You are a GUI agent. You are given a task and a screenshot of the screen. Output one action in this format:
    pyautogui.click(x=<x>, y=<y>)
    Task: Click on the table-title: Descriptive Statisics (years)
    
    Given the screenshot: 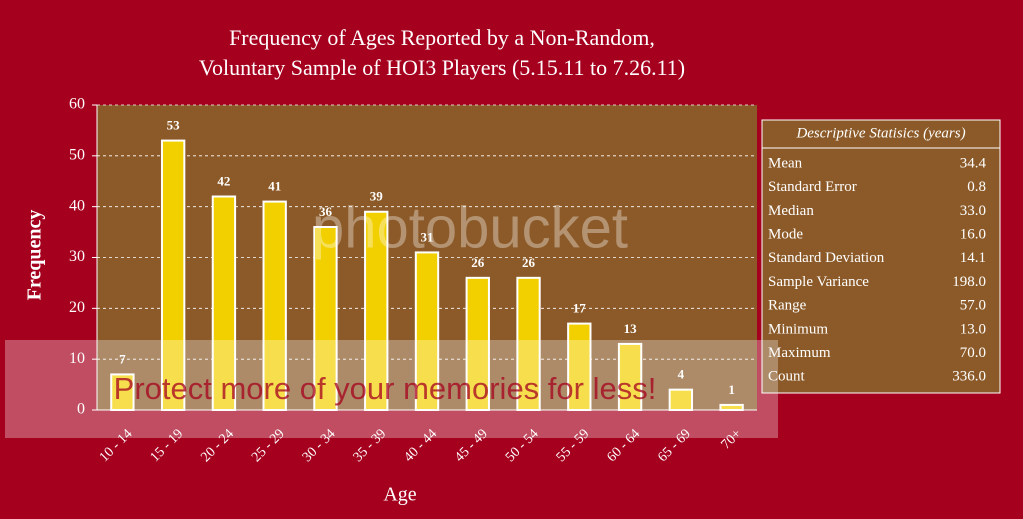 What is the action you would take?
    pyautogui.click(x=880, y=133)
    